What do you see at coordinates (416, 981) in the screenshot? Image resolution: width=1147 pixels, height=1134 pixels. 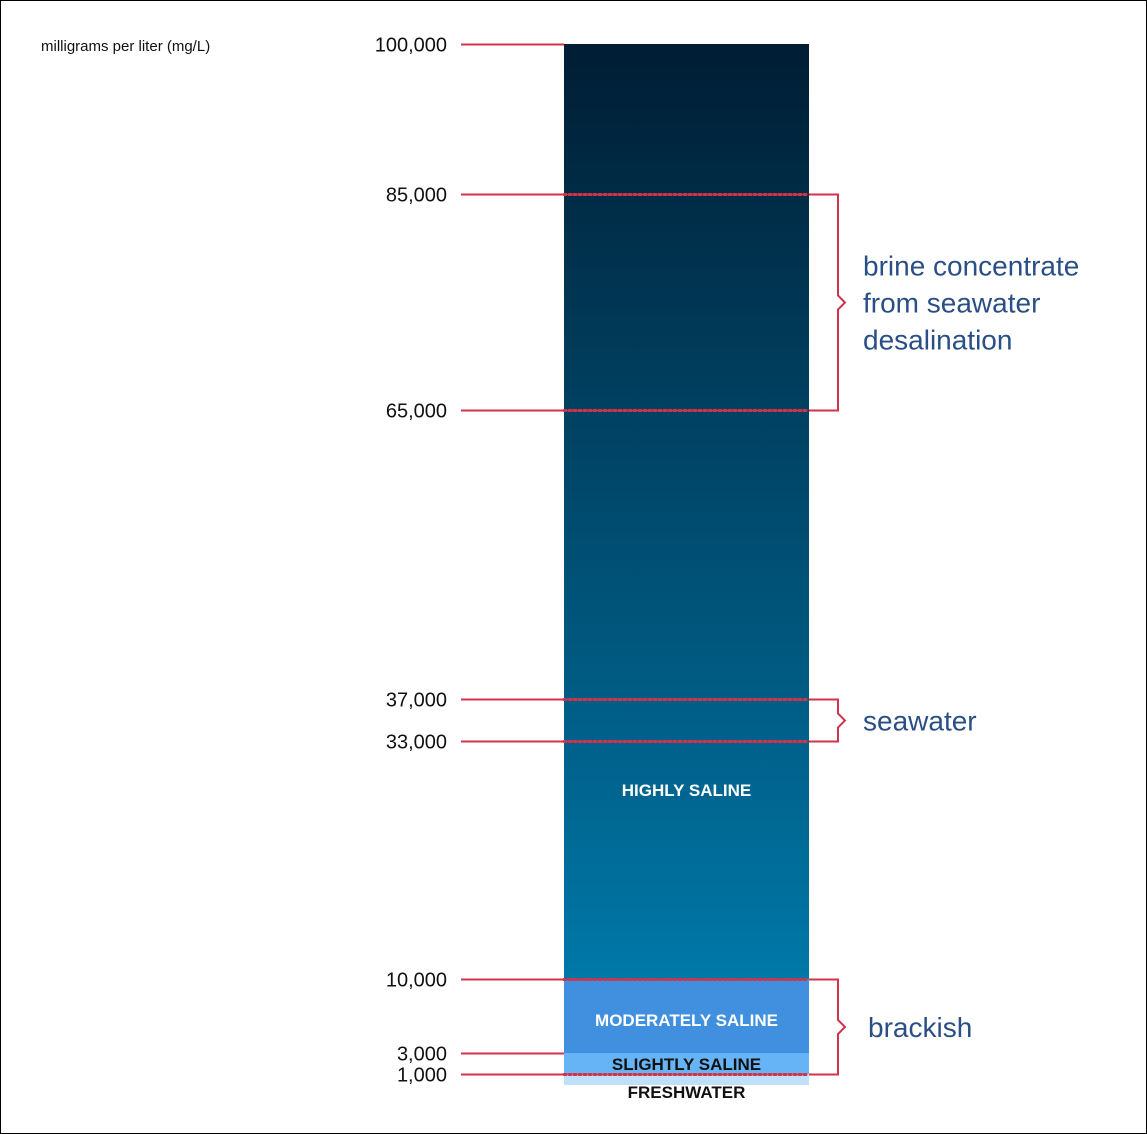 I see `tick-label-10000: 10,000` at bounding box center [416, 981].